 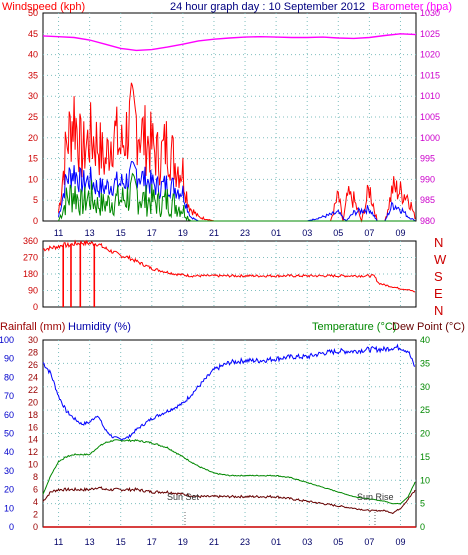 I want to click on temperature-axis-title: Temperature (°C), so click(x=354, y=327).